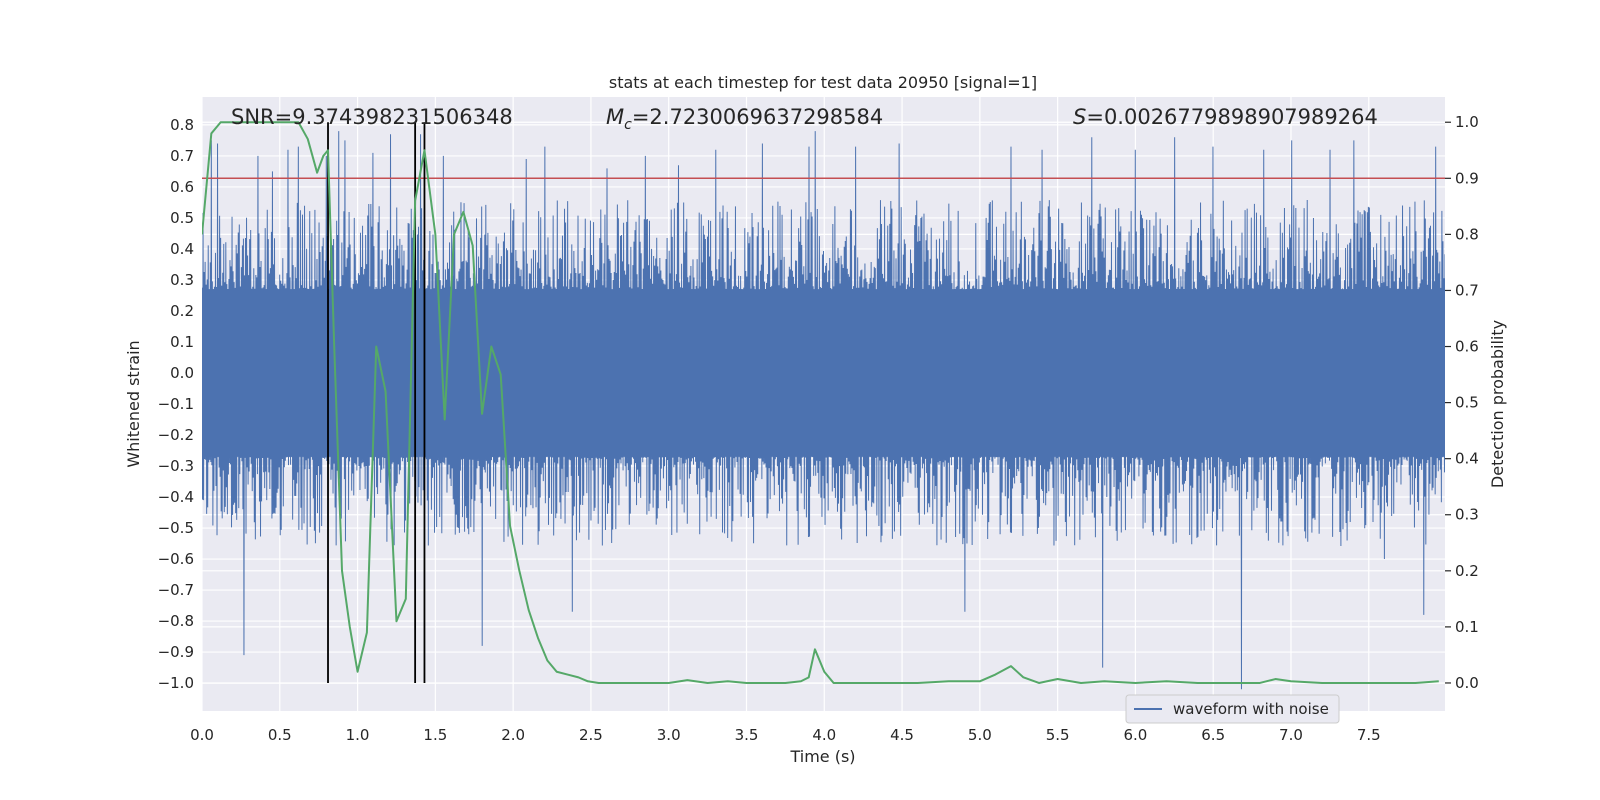 Image resolution: width=1600 pixels, height=800 pixels. What do you see at coordinates (628, 125) in the screenshot?
I see `chirp-mass-subscript: c` at bounding box center [628, 125].